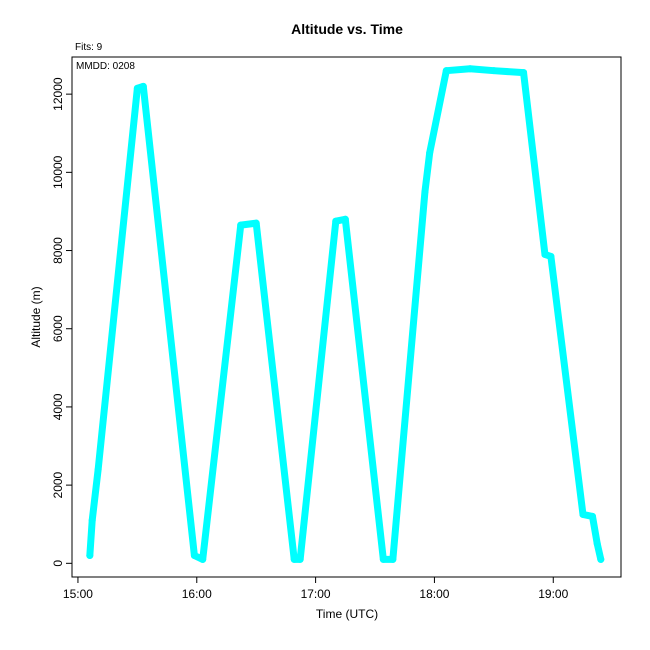  I want to click on x-tick-label: 16:00, so click(197, 594).